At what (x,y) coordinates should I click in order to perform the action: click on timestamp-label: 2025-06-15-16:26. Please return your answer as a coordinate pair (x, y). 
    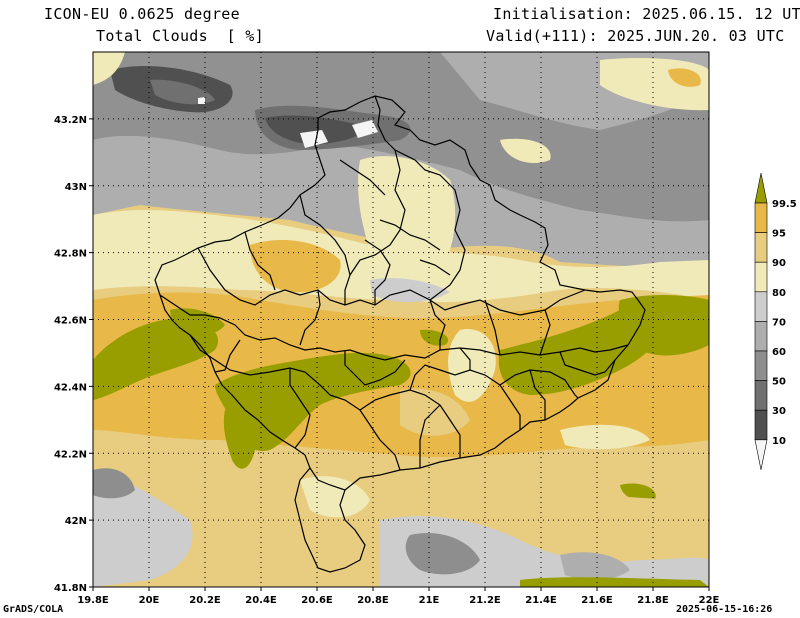
    Looking at the image, I should click on (724, 609).